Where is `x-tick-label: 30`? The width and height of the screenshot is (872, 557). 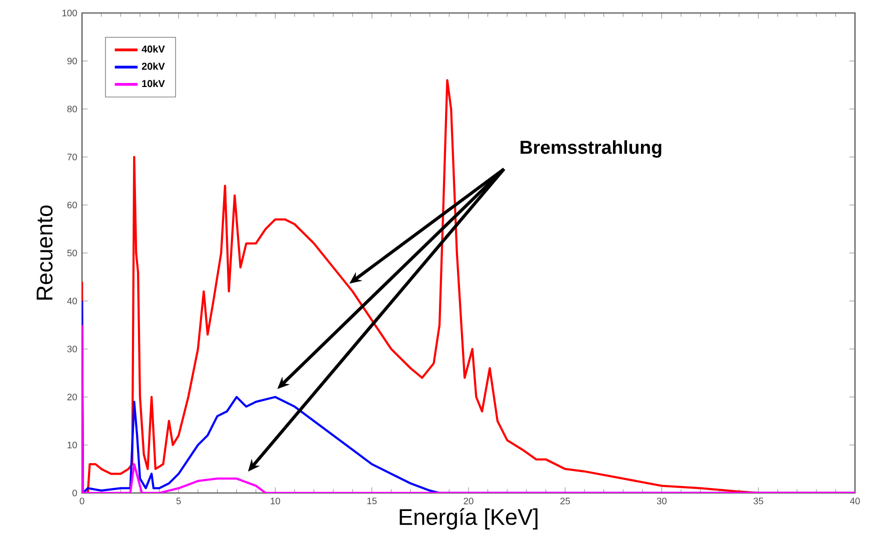 x-tick-label: 30 is located at coordinates (661, 501).